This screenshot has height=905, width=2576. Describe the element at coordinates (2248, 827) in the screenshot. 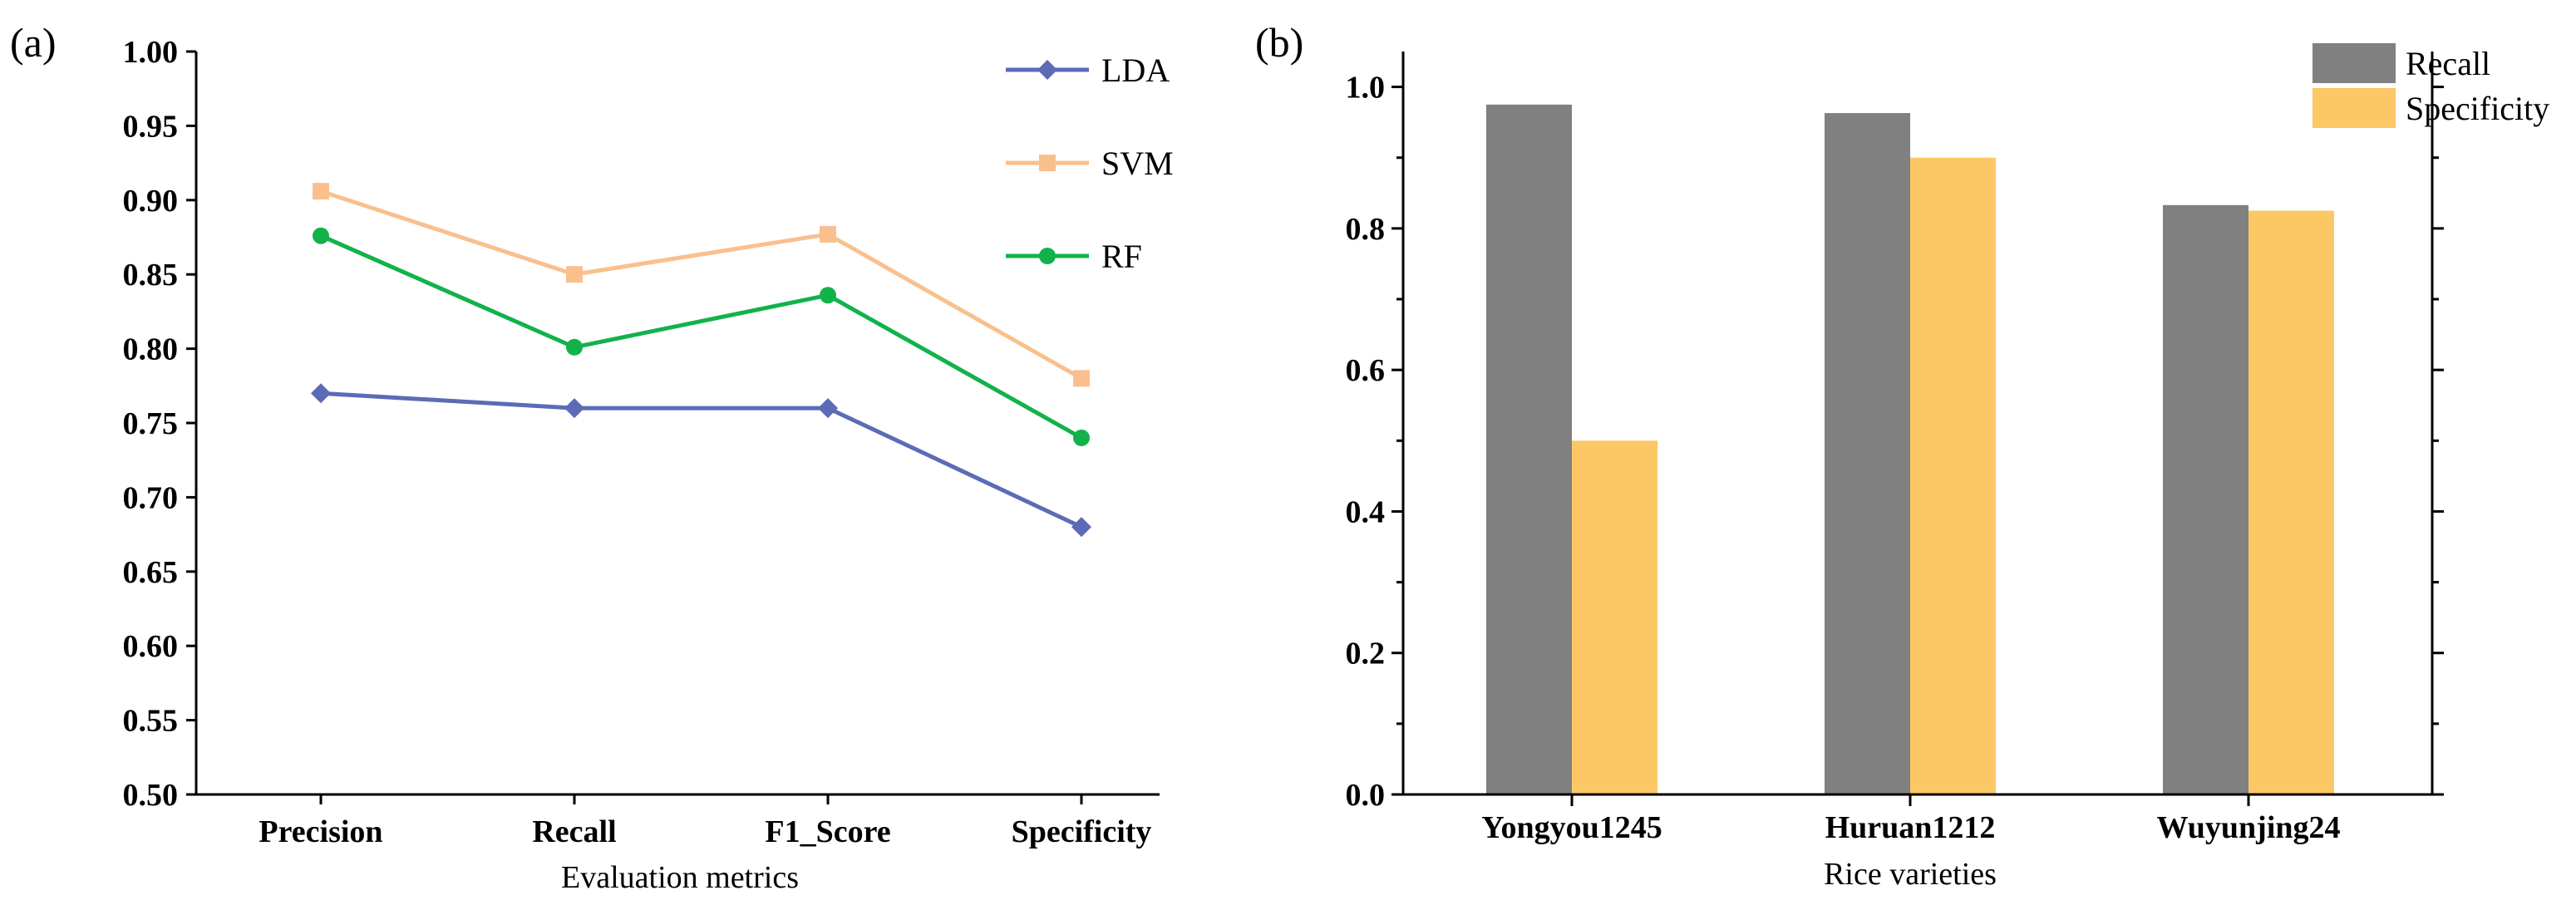

I see `panel-b-x-tick-label: Wuyunjing24` at that location.